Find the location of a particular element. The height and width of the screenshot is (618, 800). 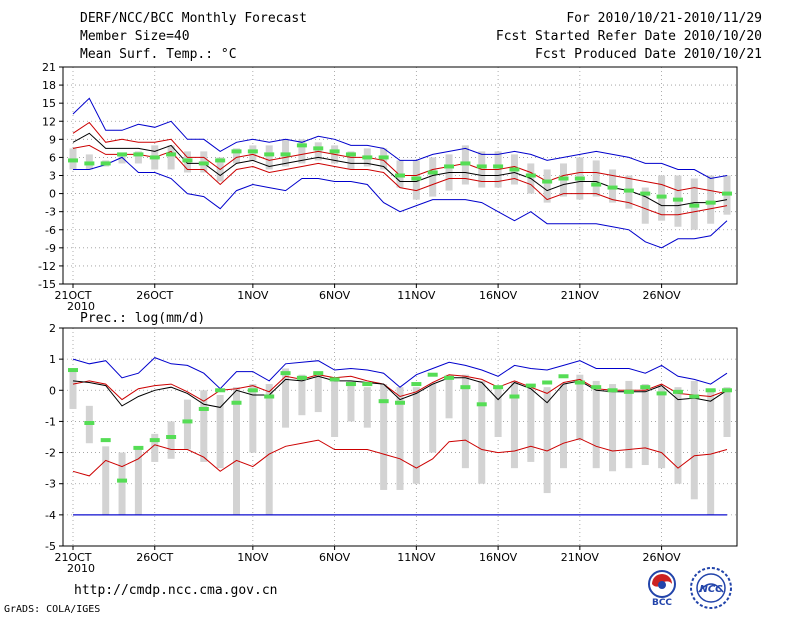

y-tick-label: -12 is located at coordinates (47, 266).